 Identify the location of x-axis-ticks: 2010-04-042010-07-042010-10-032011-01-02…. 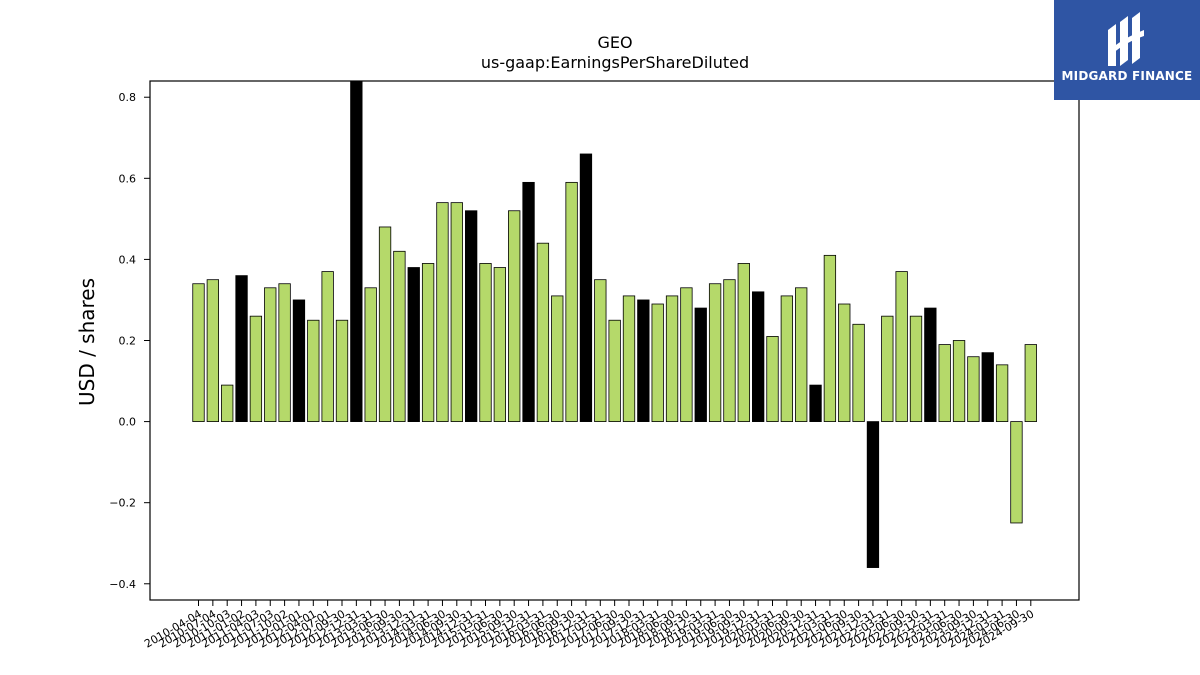
(589, 625).